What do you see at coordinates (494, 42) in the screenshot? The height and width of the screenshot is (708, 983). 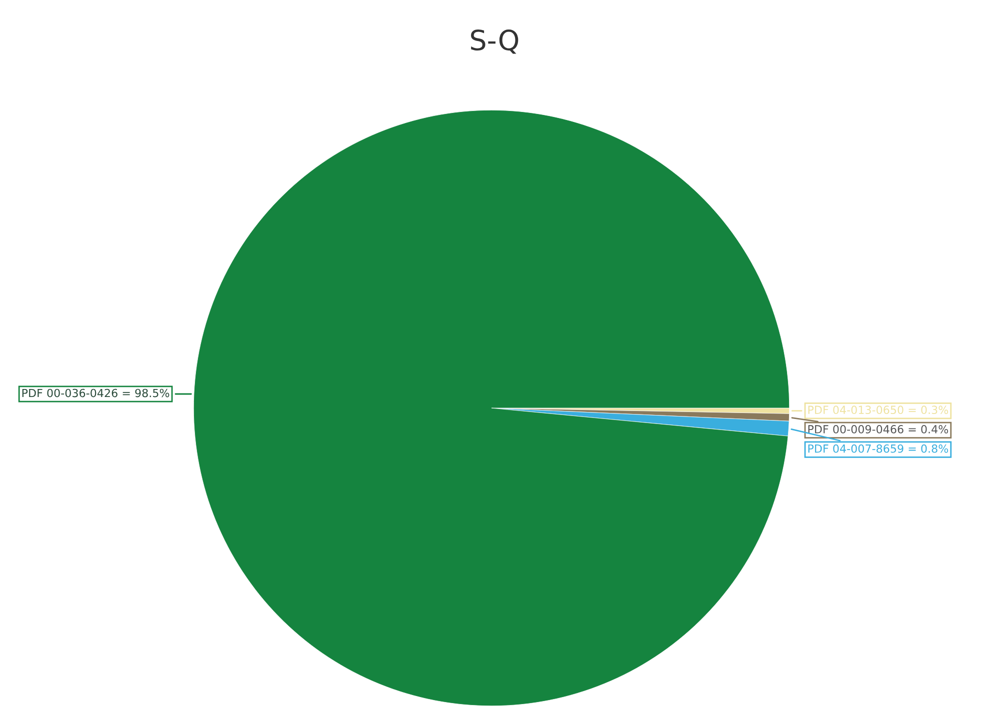 I see `chart-title: S-Q` at bounding box center [494, 42].